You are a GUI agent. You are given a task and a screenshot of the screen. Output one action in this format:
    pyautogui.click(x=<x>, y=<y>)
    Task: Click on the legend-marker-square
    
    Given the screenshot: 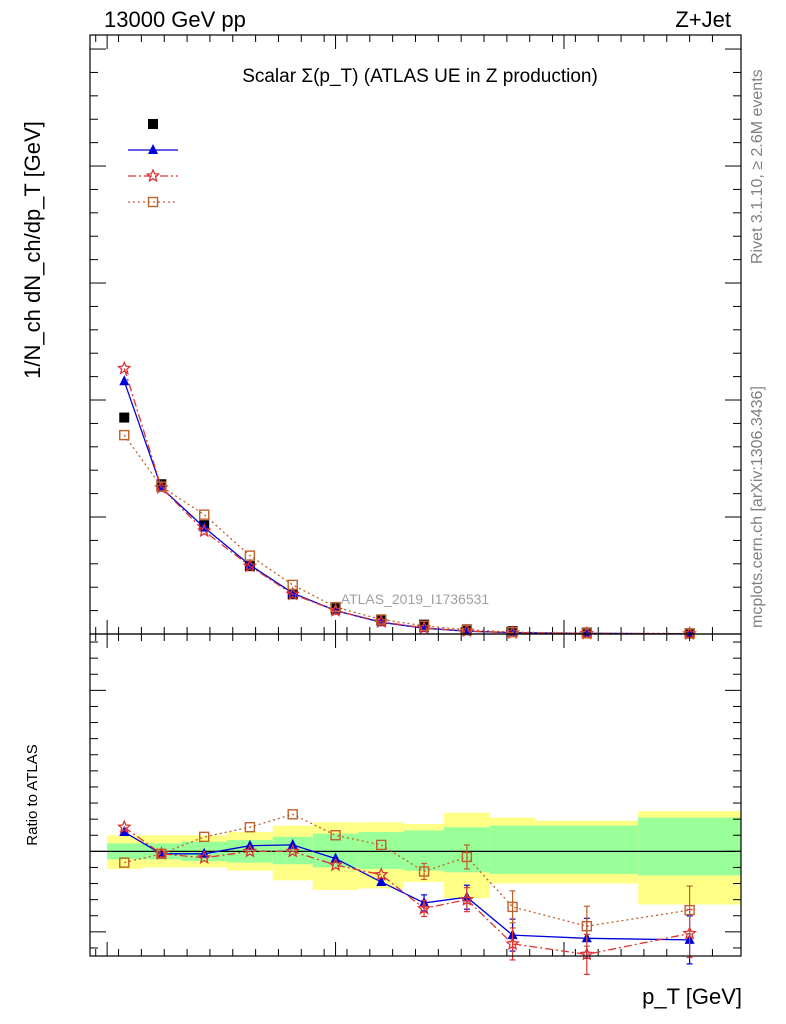 What is the action you would take?
    pyautogui.click(x=153, y=124)
    